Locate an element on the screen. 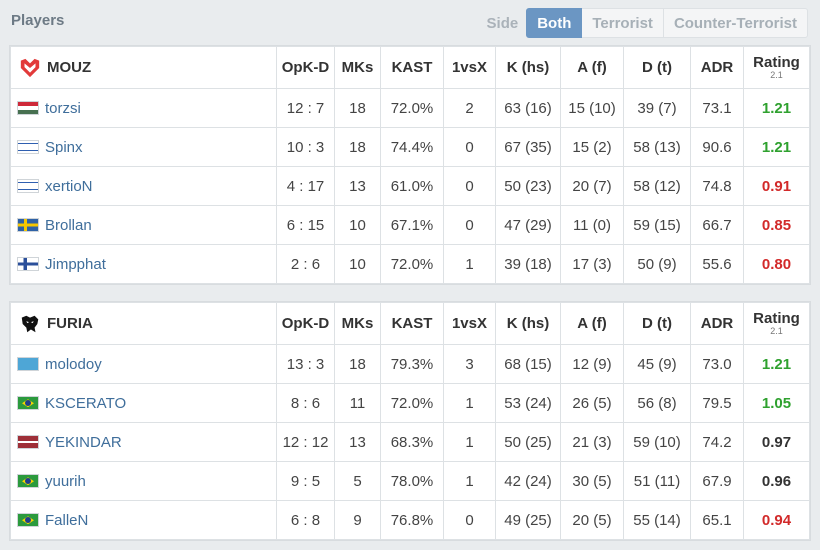 The image size is (820, 550). stat-khs: 42 (24) is located at coordinates (528, 481).